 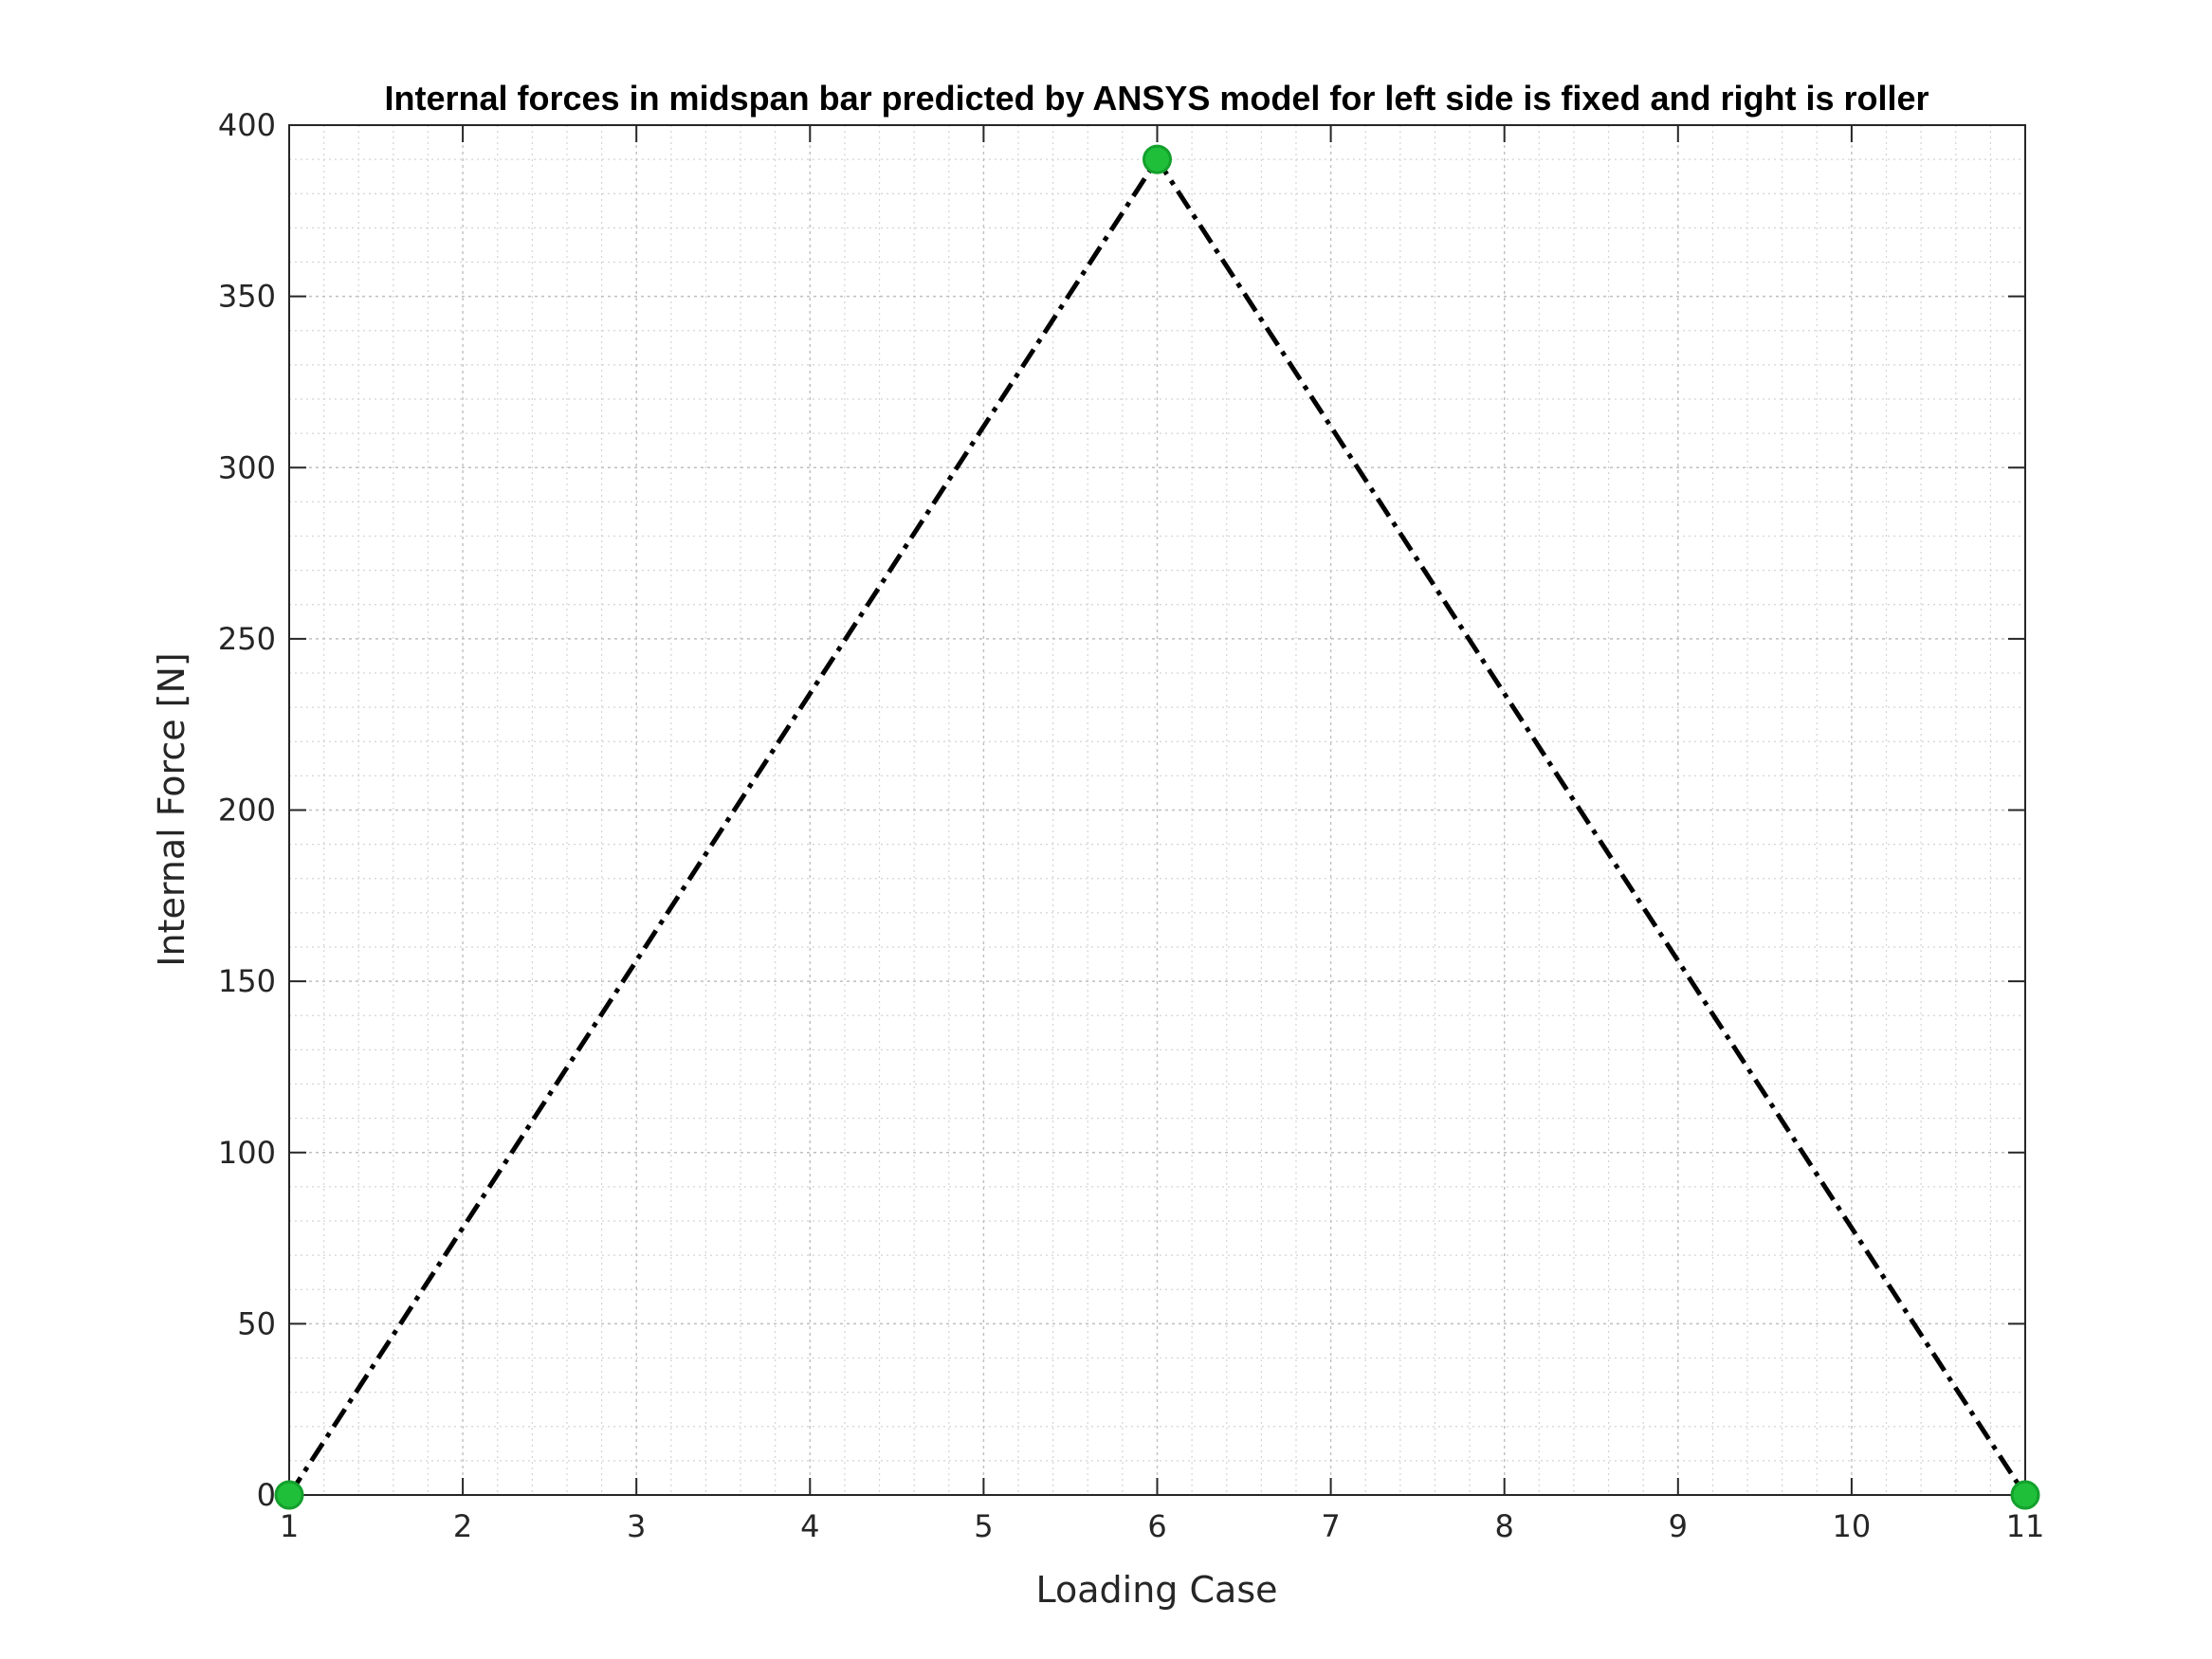 What do you see at coordinates (1678, 1526) in the screenshot?
I see `x-tick-label: 9` at bounding box center [1678, 1526].